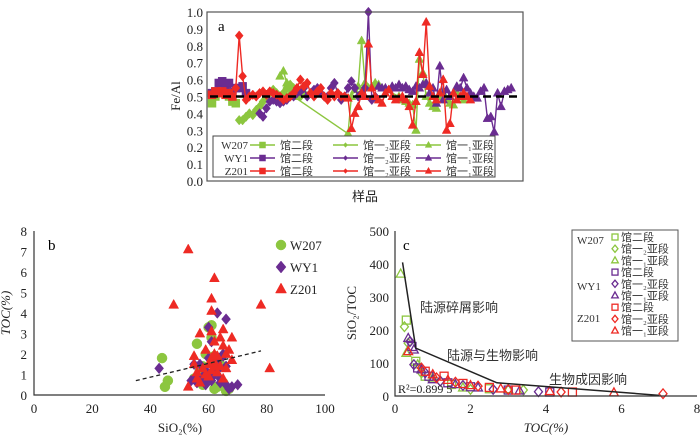 The height and width of the screenshot is (439, 700). What do you see at coordinates (296, 145) in the screenshot?
I see `panel-a-legend-label: 馆二段` at bounding box center [296, 145].